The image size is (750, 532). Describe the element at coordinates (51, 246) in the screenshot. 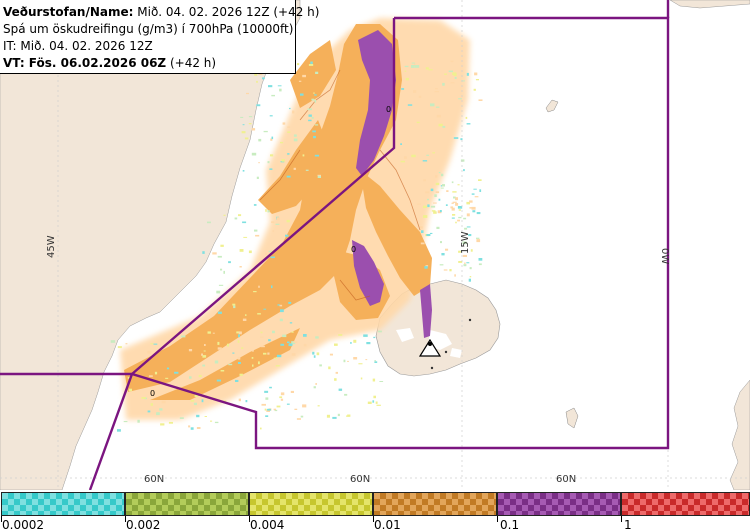

I see `lon-label-45w: 45W` at that location.